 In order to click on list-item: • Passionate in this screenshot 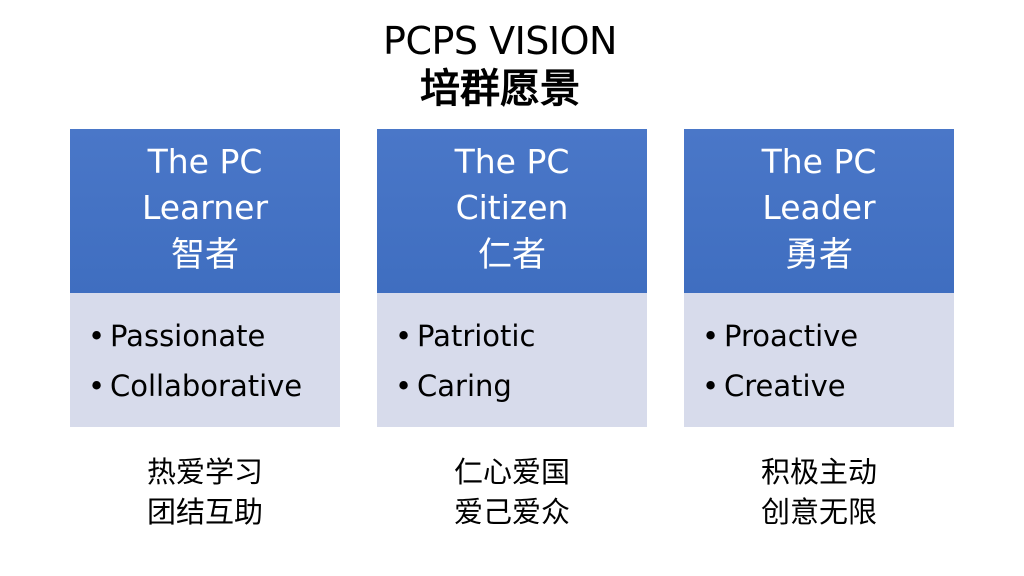, I will do `click(214, 336)`.